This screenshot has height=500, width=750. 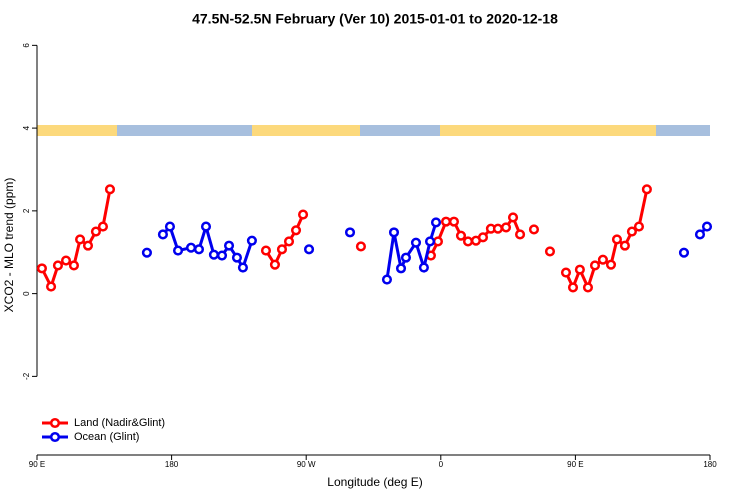 What do you see at coordinates (26, 127) in the screenshot?
I see `y-tick-label: 4` at bounding box center [26, 127].